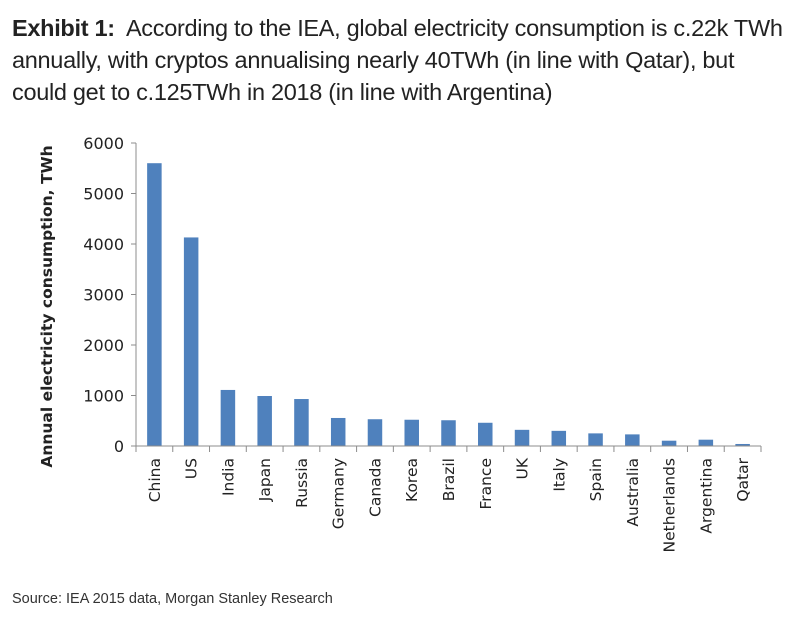 The height and width of the screenshot is (619, 795). I want to click on bar-india, so click(228, 417).